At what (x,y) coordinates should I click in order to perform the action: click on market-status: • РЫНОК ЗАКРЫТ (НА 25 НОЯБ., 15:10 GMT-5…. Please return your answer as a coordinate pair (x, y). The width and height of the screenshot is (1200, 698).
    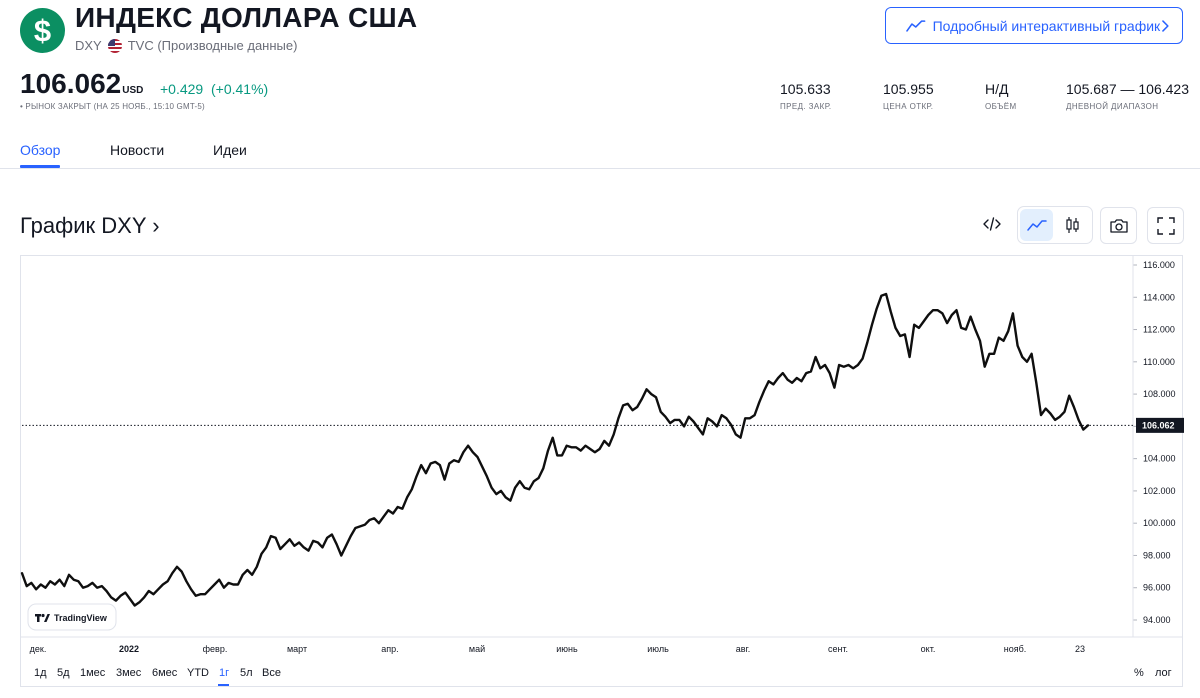
    Looking at the image, I should click on (112, 106).